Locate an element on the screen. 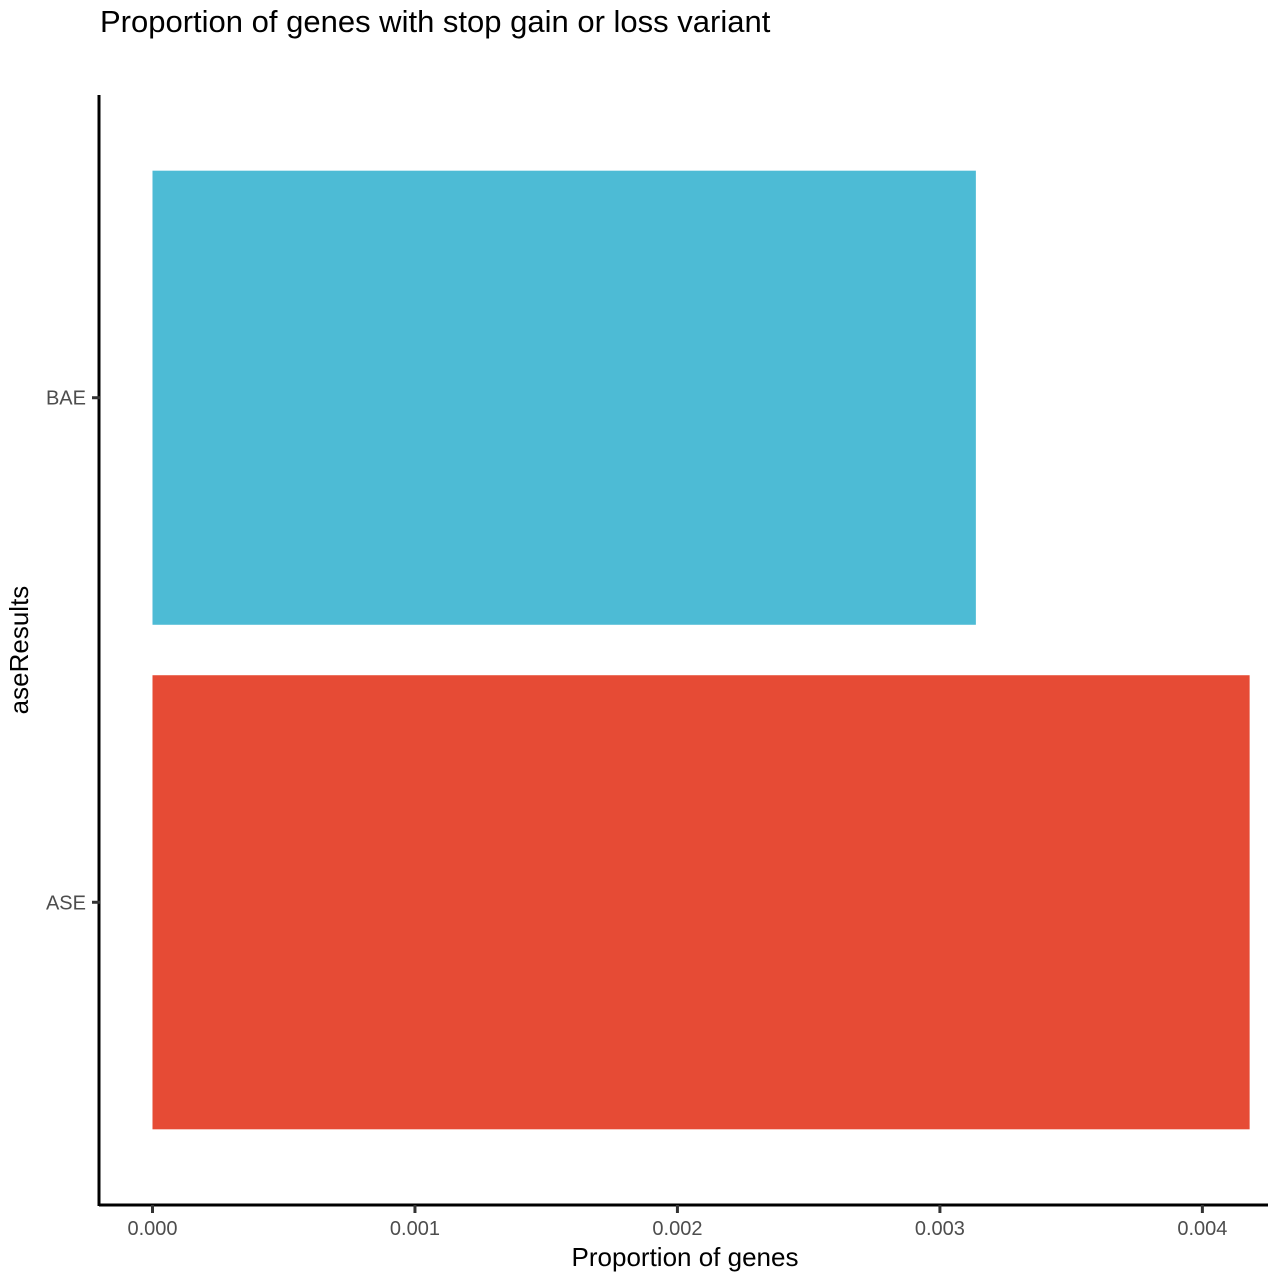 This screenshot has height=1276, width=1268. x-tick-label-1: 0.001 is located at coordinates (415, 1229).